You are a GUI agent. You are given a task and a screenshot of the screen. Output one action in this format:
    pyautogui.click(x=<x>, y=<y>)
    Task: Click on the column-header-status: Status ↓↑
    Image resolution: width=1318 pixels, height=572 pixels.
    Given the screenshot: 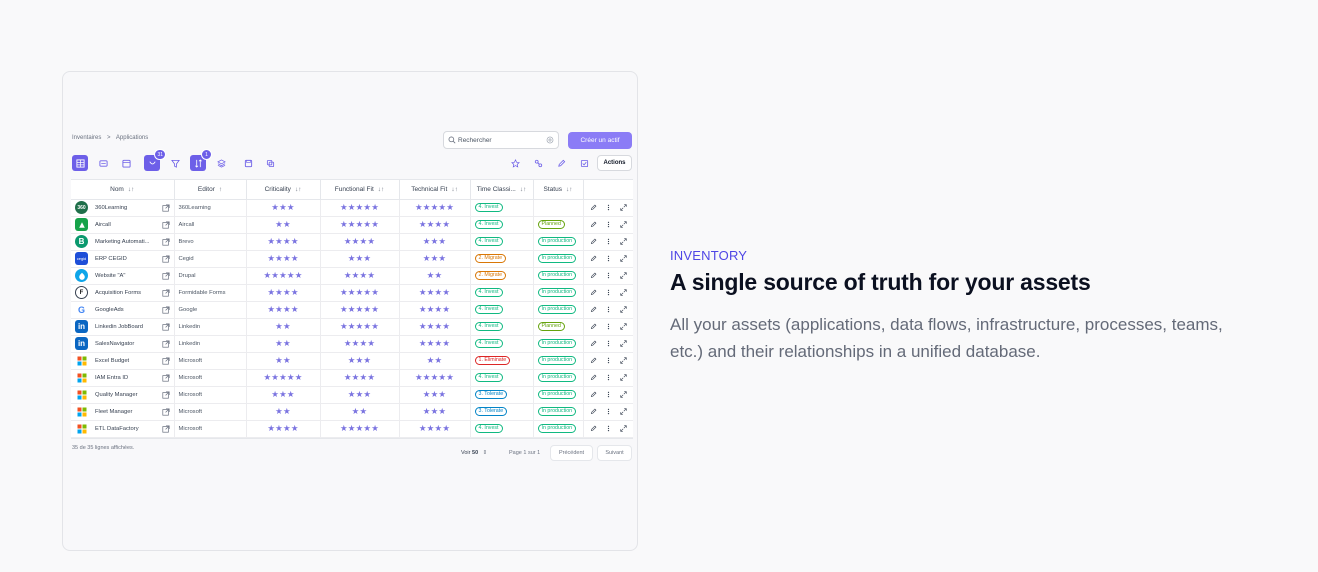 What is the action you would take?
    pyautogui.click(x=558, y=190)
    